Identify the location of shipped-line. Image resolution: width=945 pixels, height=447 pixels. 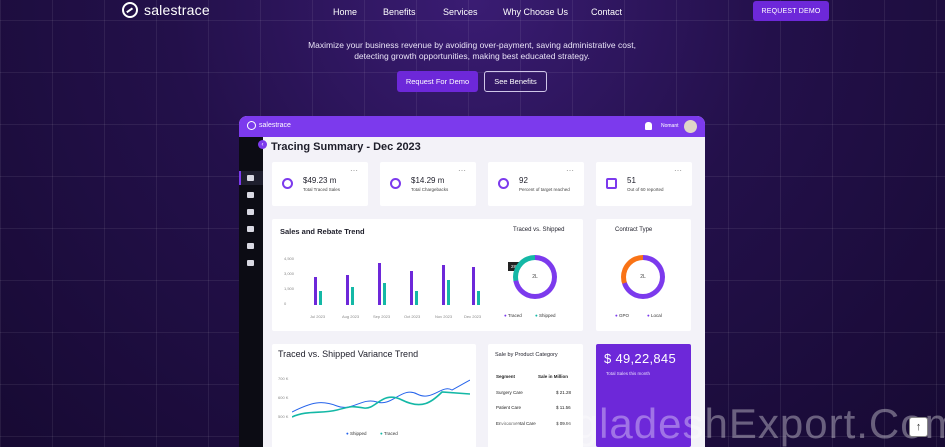
(381, 396).